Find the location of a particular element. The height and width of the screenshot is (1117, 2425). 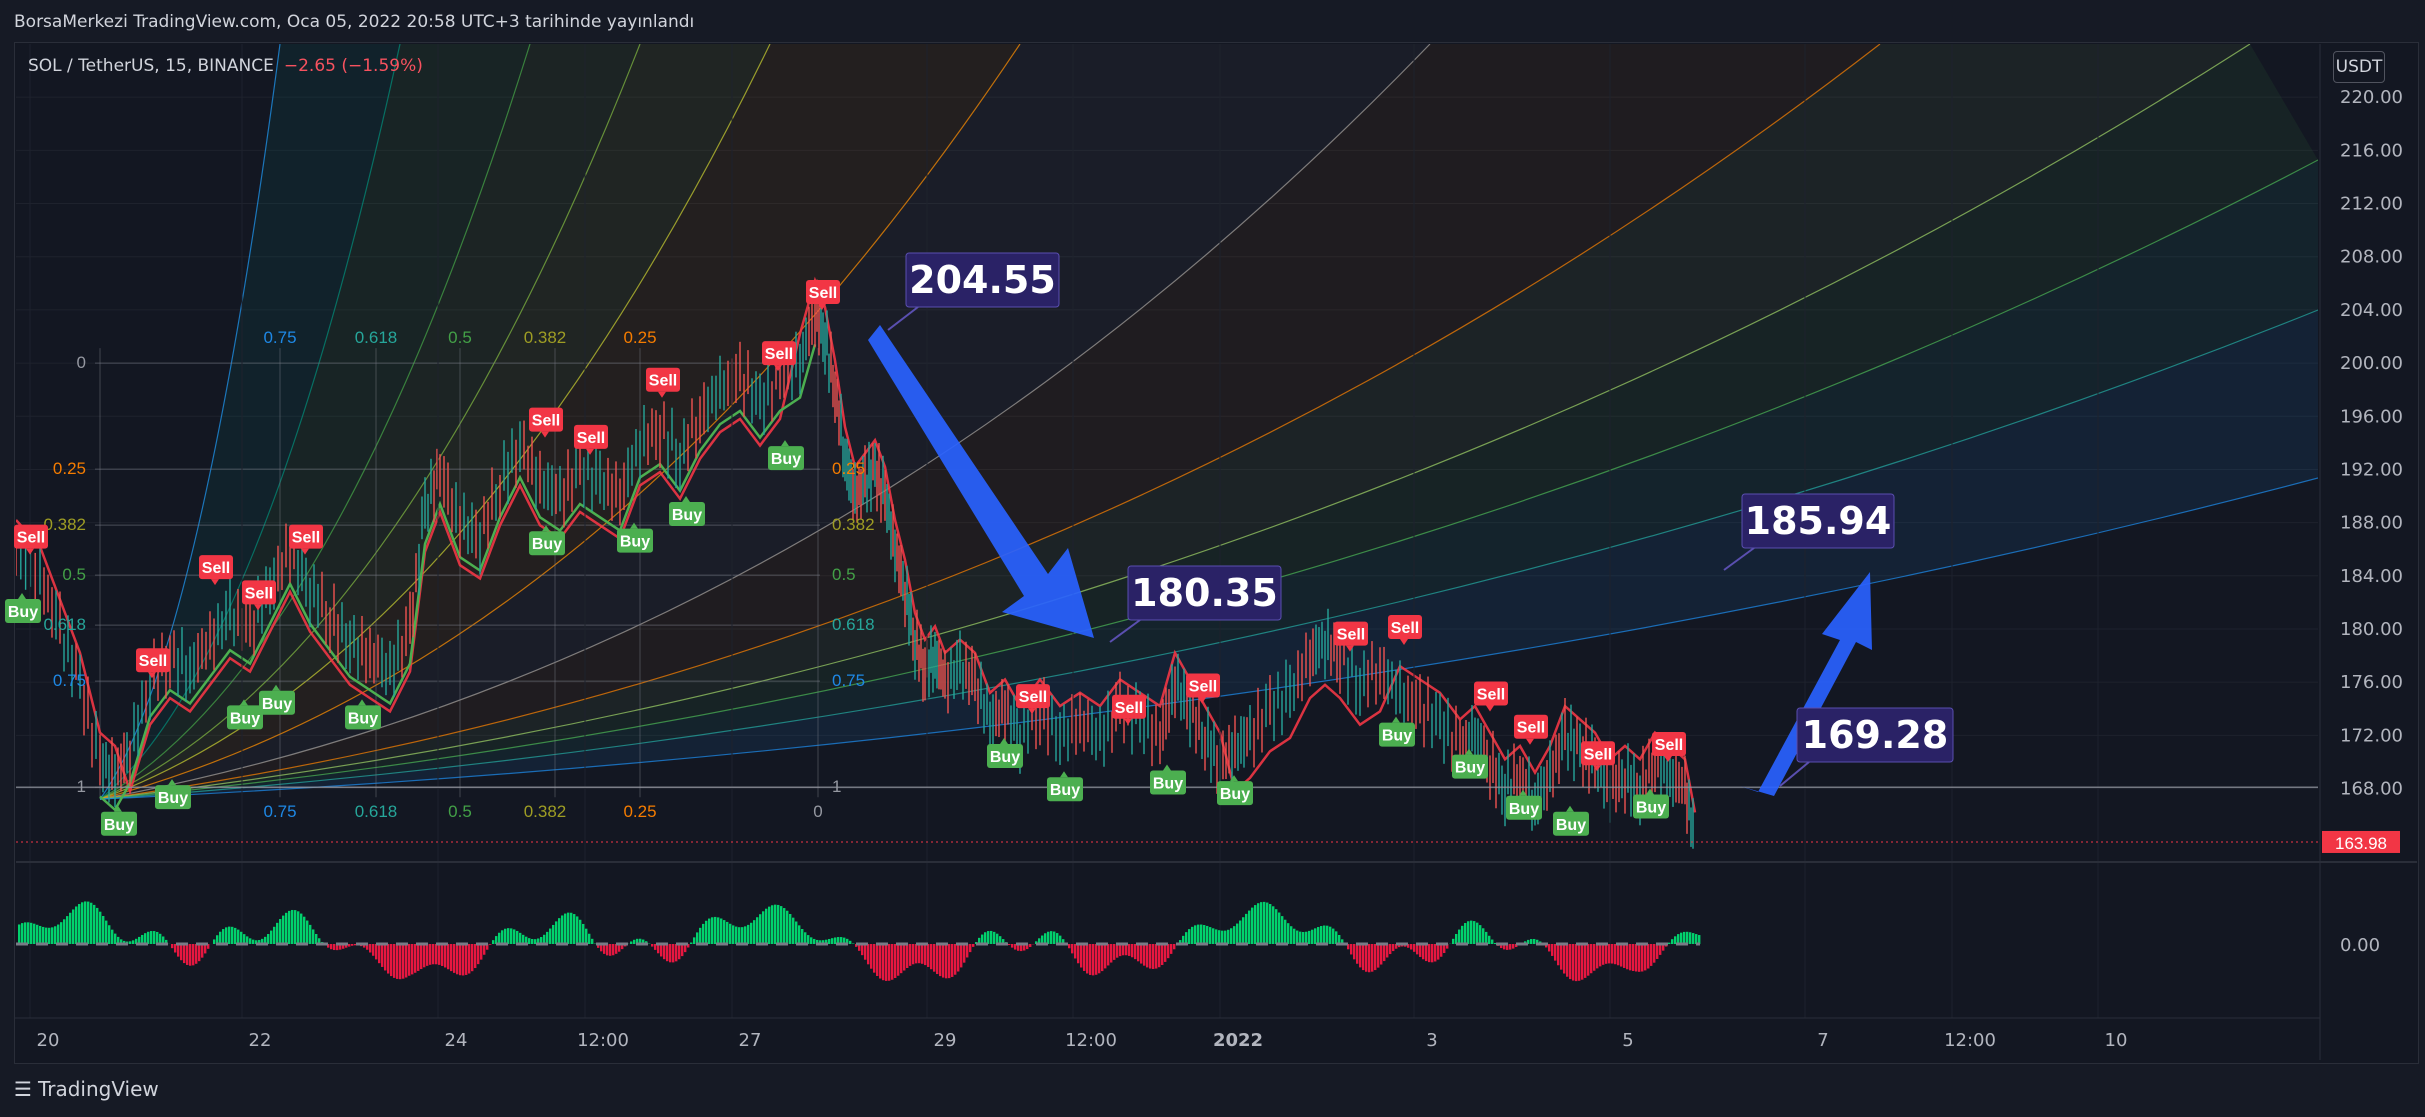

time-tick: 27 is located at coordinates (750, 1040).